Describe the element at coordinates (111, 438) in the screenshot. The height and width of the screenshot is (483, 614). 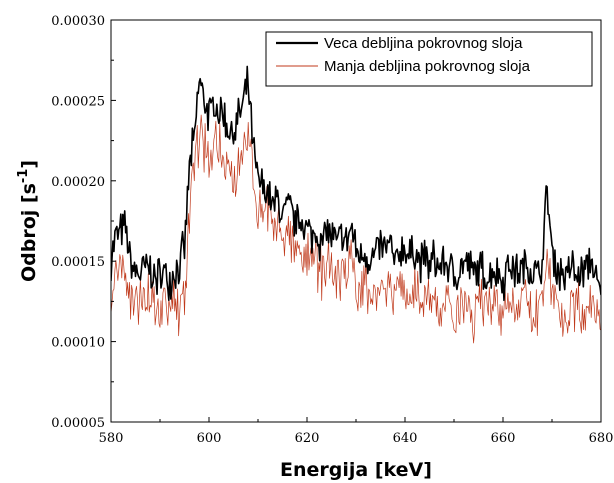
I see `x-tick-label-580: 580` at that location.